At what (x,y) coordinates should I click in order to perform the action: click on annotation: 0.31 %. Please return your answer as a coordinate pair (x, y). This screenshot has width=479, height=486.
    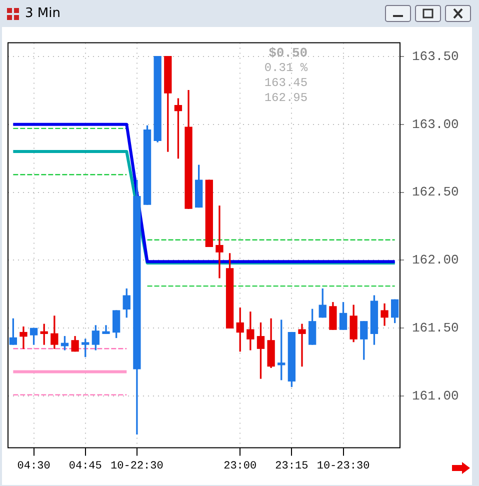
    Looking at the image, I should click on (286, 67).